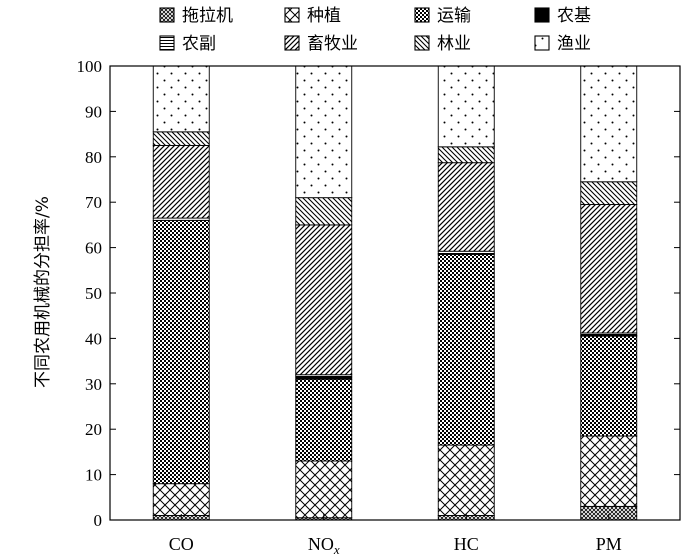 The height and width of the screenshot is (560, 700). Describe the element at coordinates (324, 545) in the screenshot. I see `x-tick-label-nox: NOx` at that location.